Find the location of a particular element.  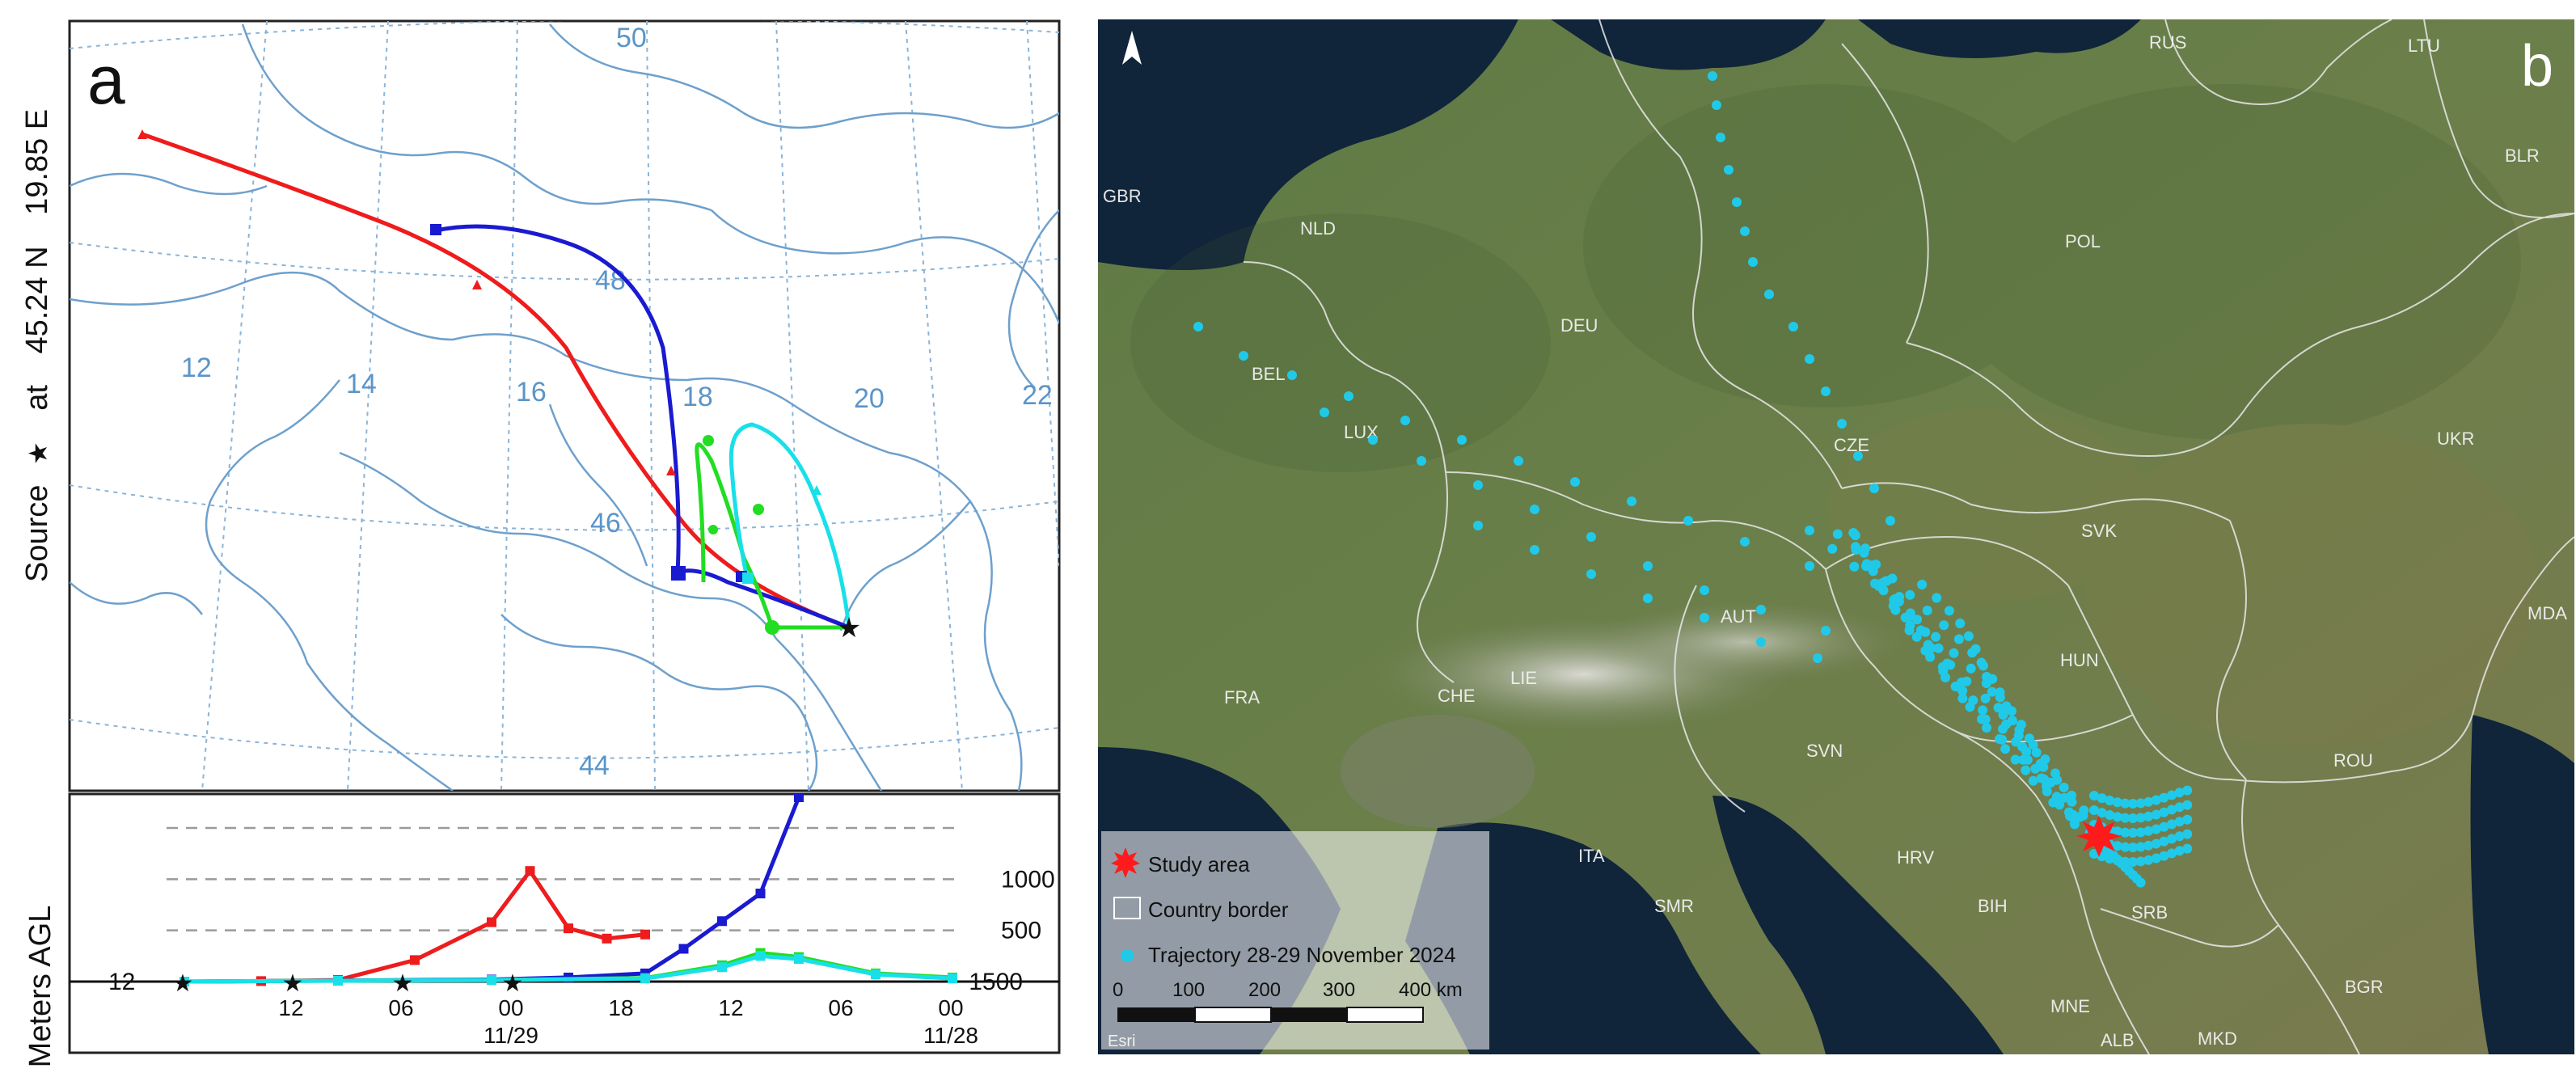

lon-label: 18 is located at coordinates (697, 397).